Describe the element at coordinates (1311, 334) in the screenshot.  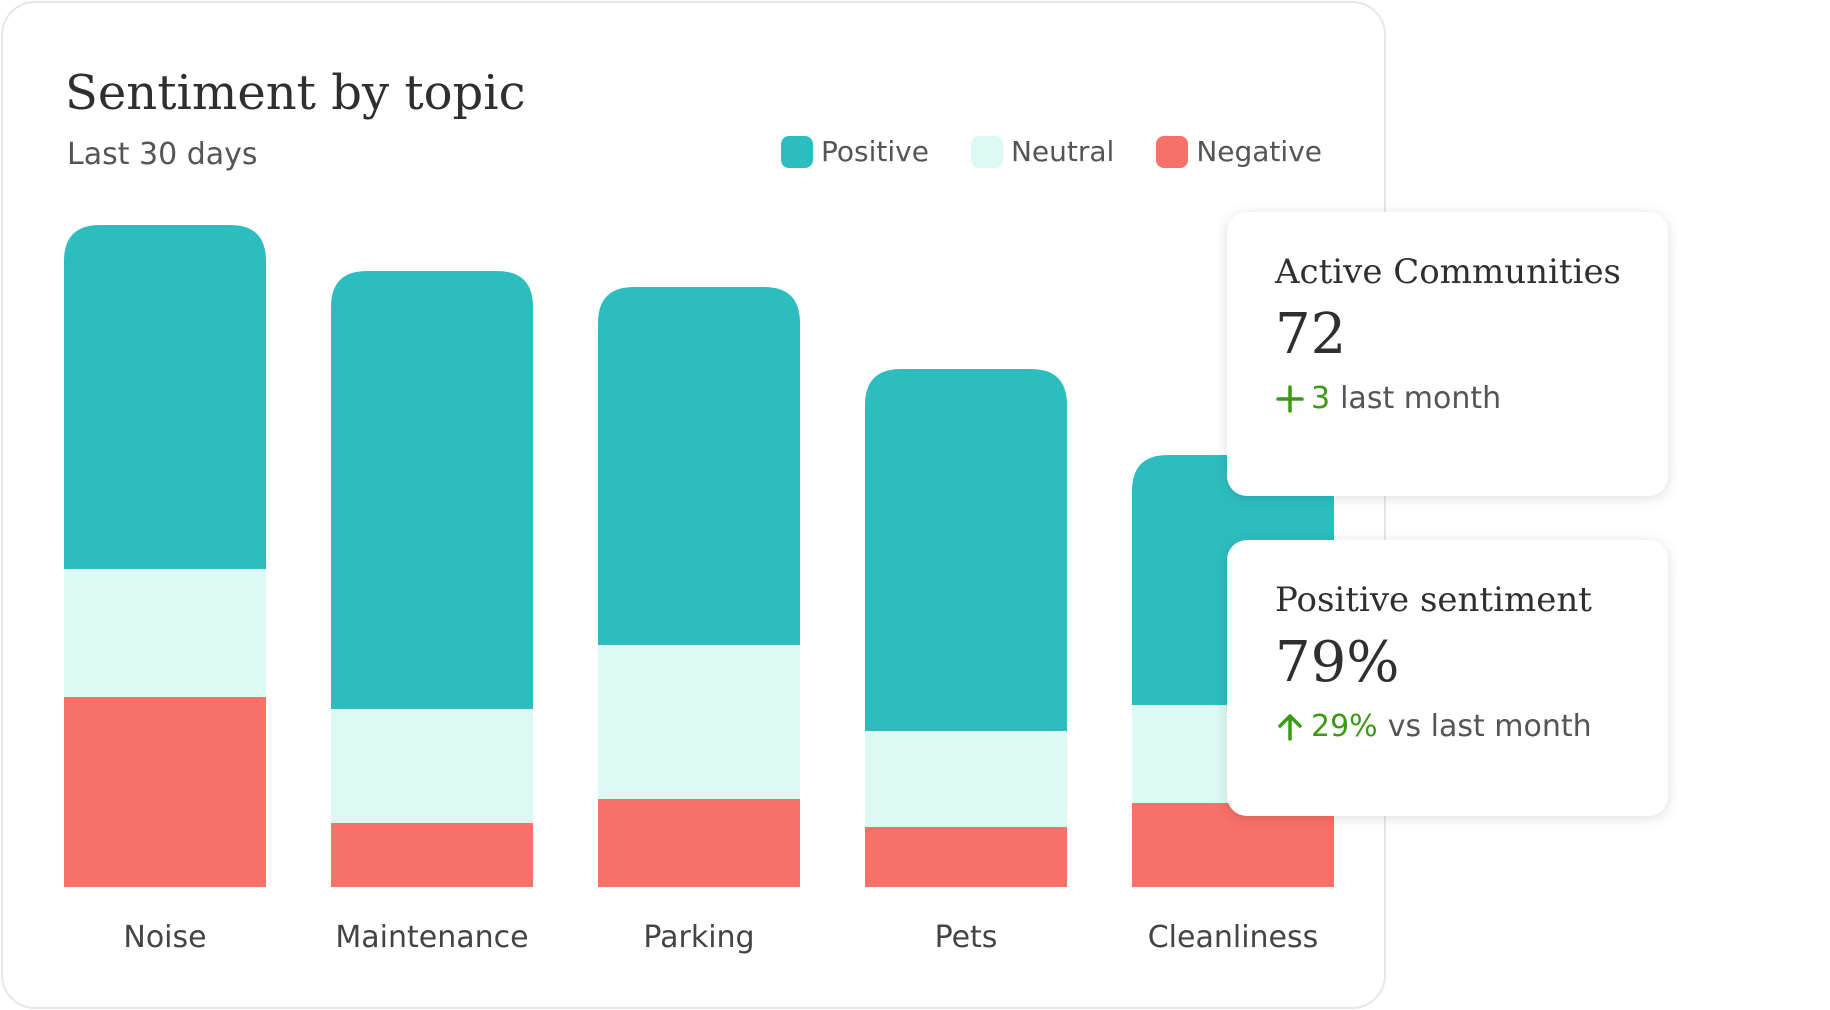
I see `stat-value: 72` at that location.